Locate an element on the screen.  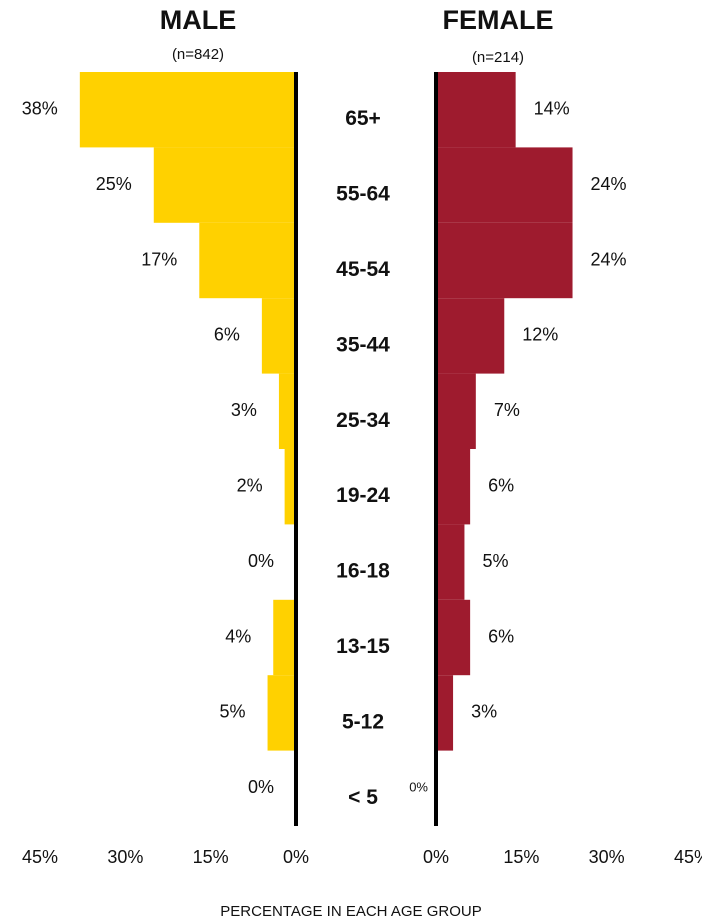
series-title: FEMALE is located at coordinates (498, 20).